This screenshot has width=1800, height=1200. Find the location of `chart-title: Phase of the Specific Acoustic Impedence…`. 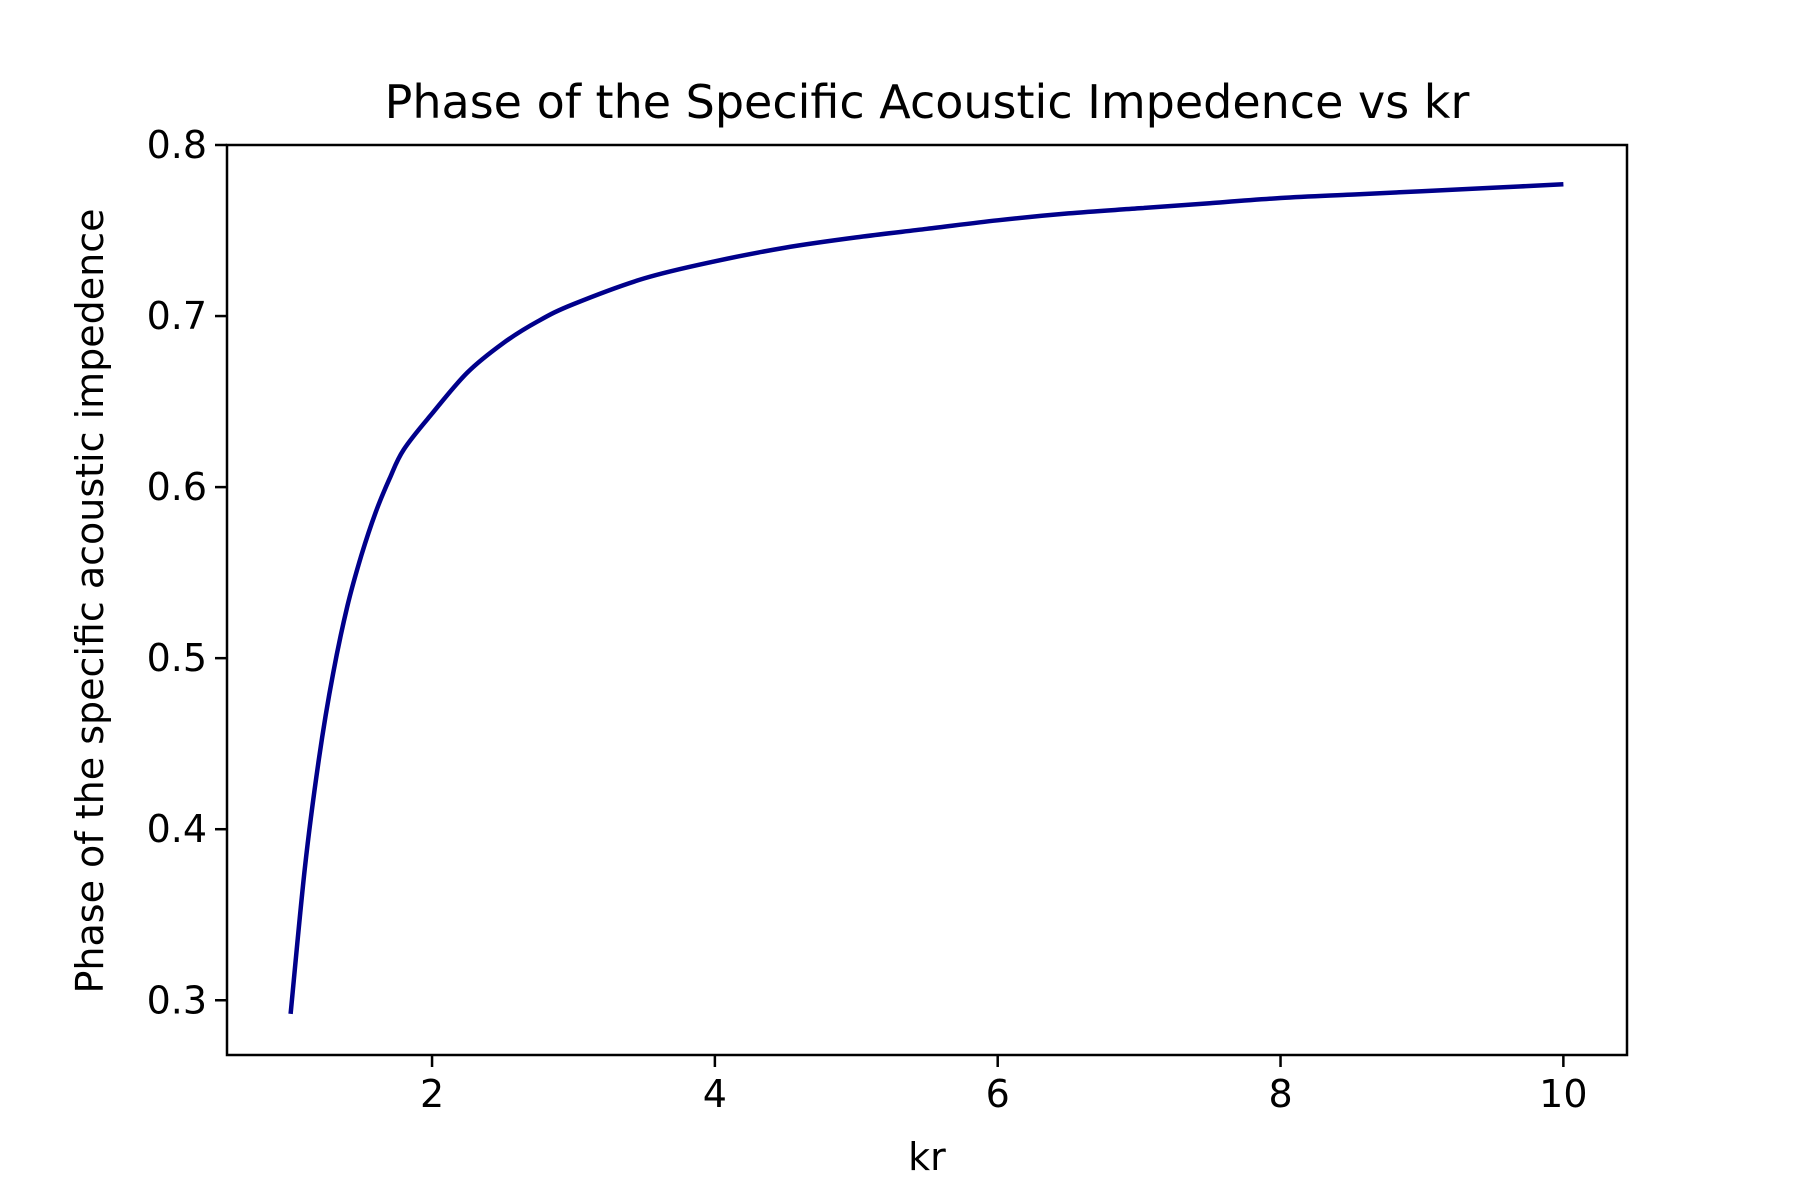

chart-title: Phase of the Specific Acoustic Impedence… is located at coordinates (927, 102).